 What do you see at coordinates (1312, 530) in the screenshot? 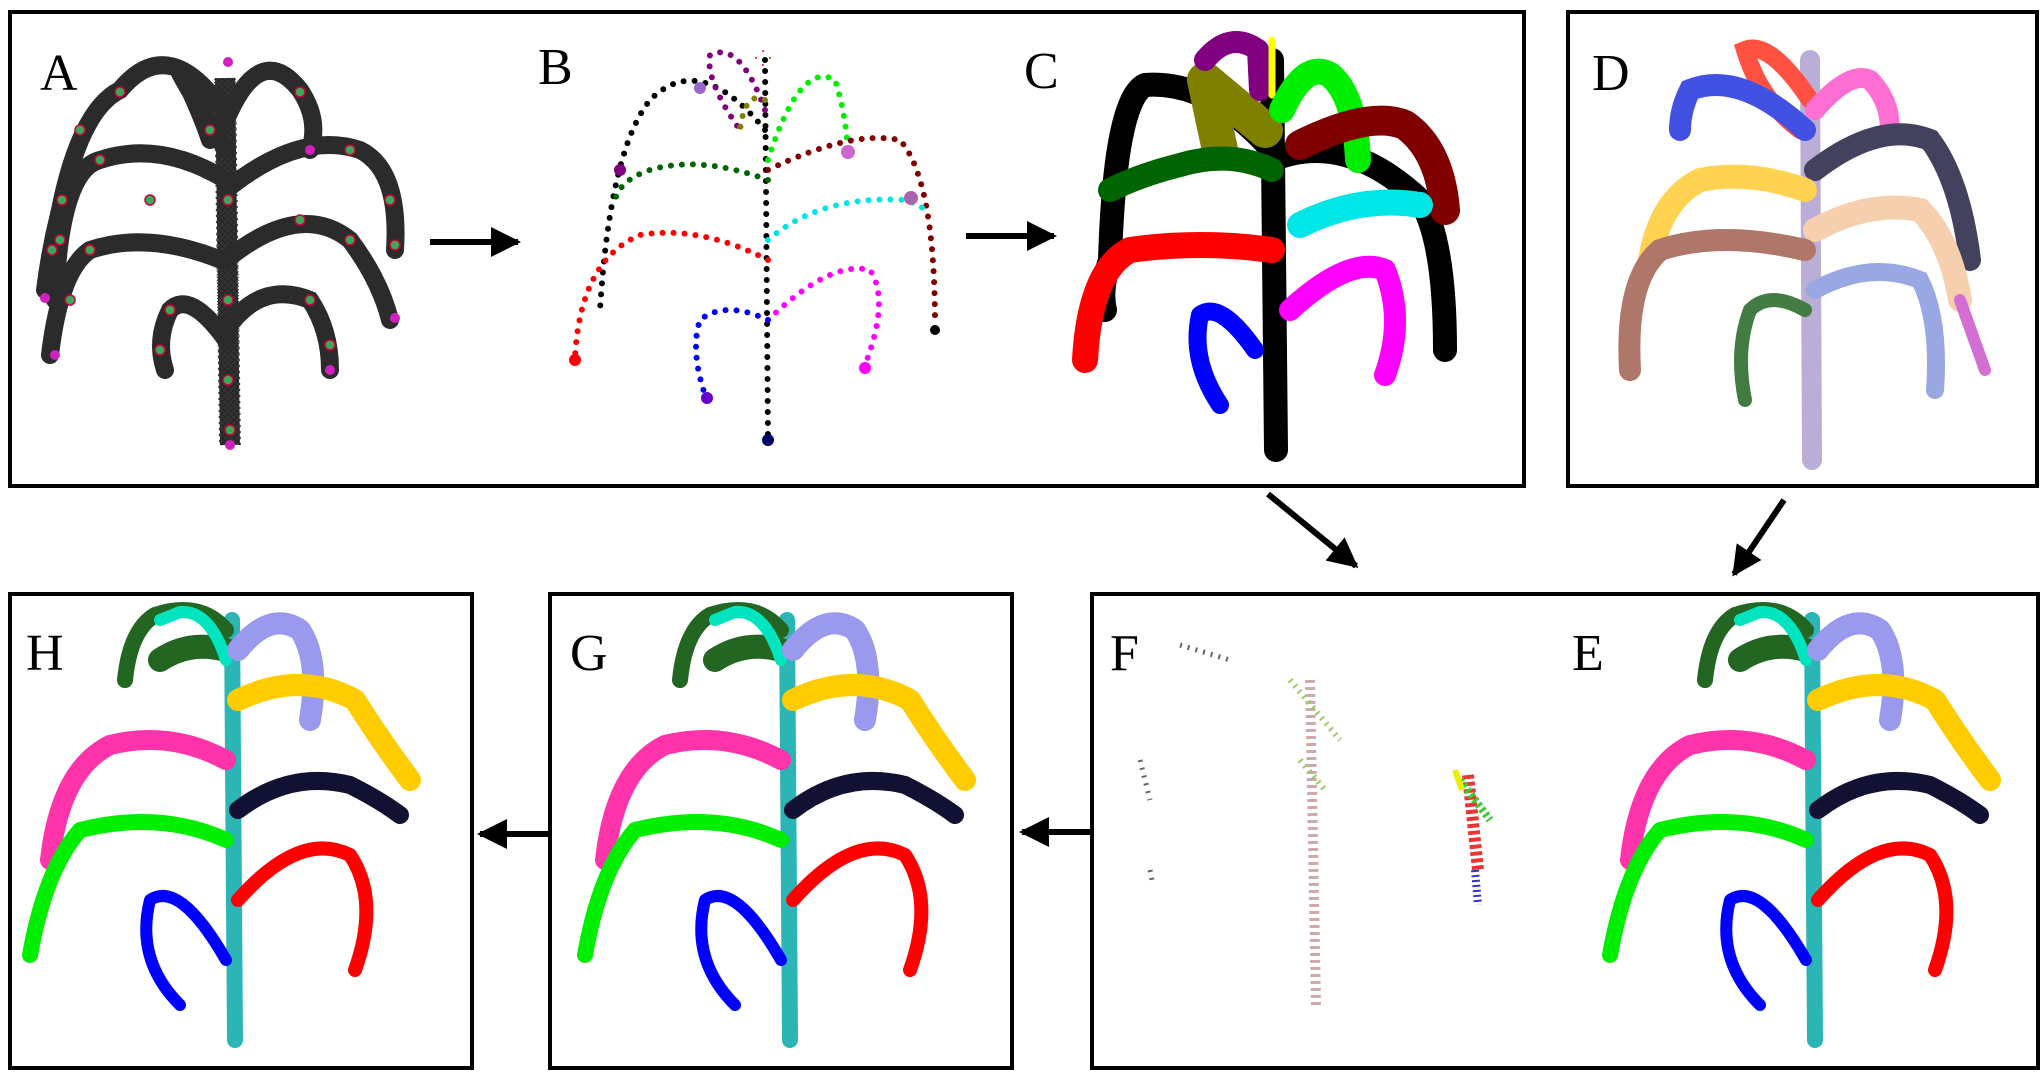
I see `arrow-c-to-f` at bounding box center [1312, 530].